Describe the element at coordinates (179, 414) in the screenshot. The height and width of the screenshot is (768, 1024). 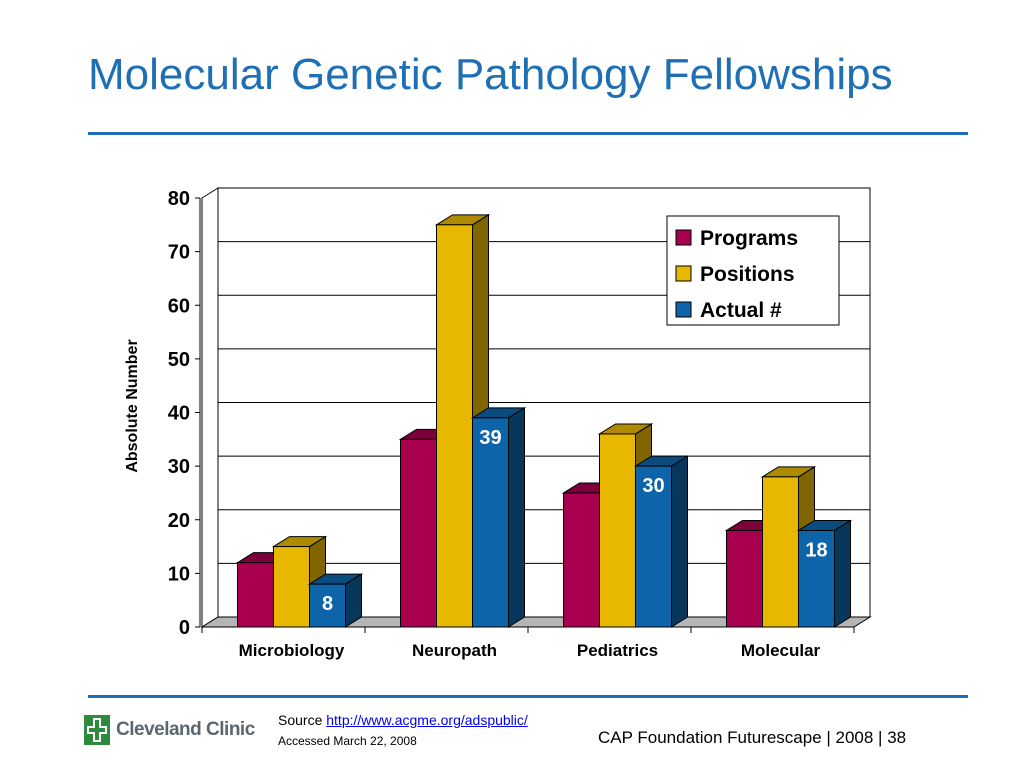
I see `y-tick-label: 40` at that location.